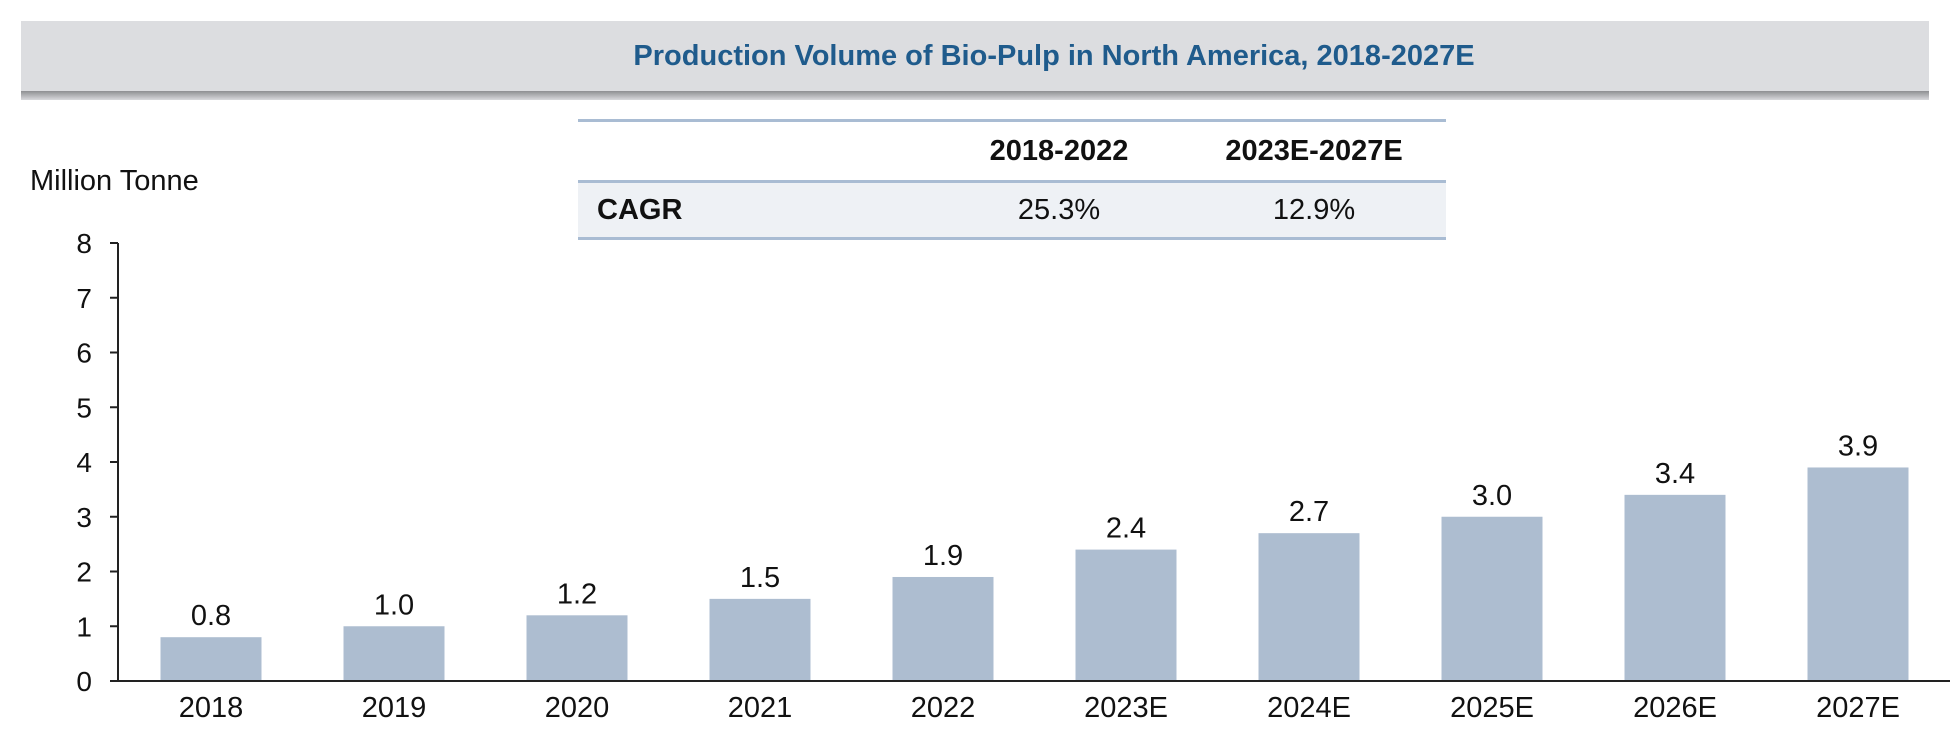 The width and height of the screenshot is (1950, 731). What do you see at coordinates (1492, 708) in the screenshot?
I see `x-tick-label: 2025E` at bounding box center [1492, 708].